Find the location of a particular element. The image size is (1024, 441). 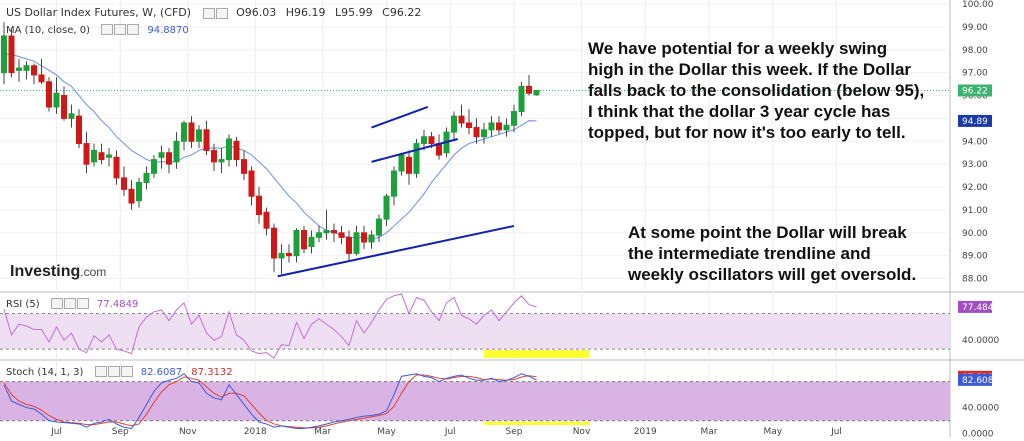

y-tick-label: 98.00 is located at coordinates (975, 51).